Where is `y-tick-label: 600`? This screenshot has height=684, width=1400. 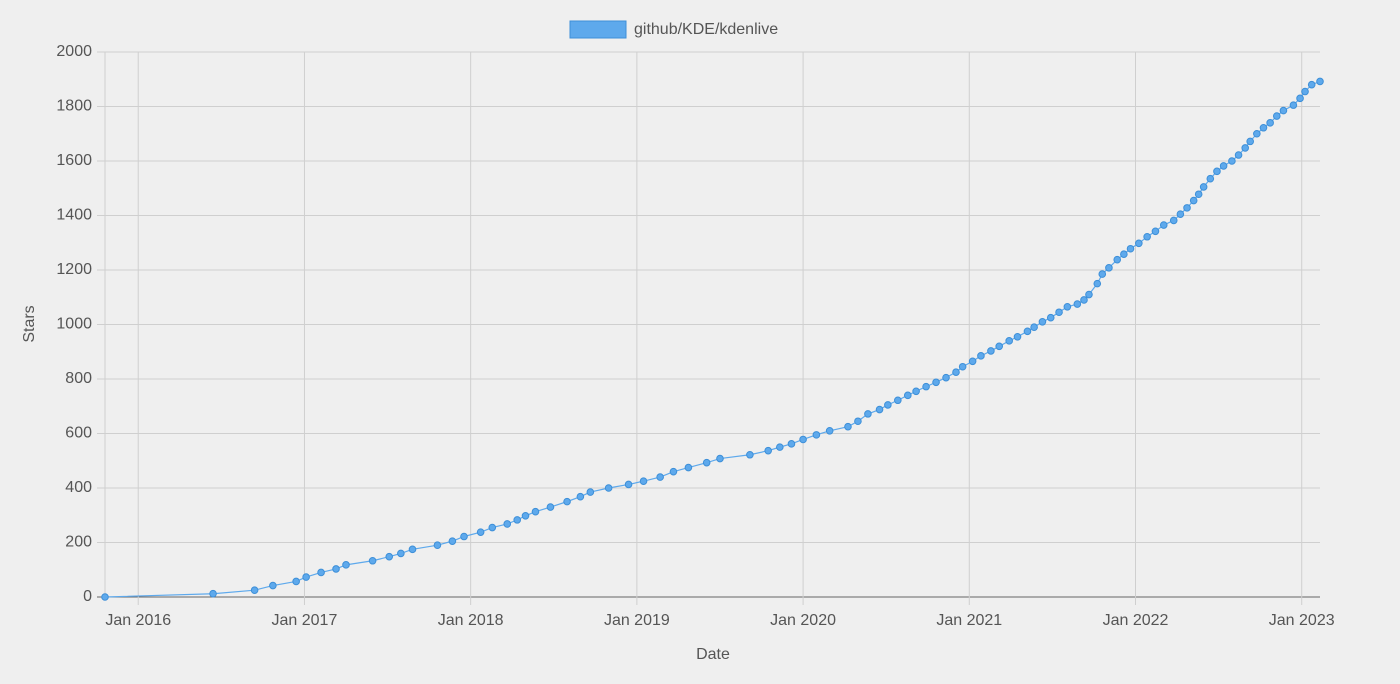 y-tick-label: 600 is located at coordinates (78, 433).